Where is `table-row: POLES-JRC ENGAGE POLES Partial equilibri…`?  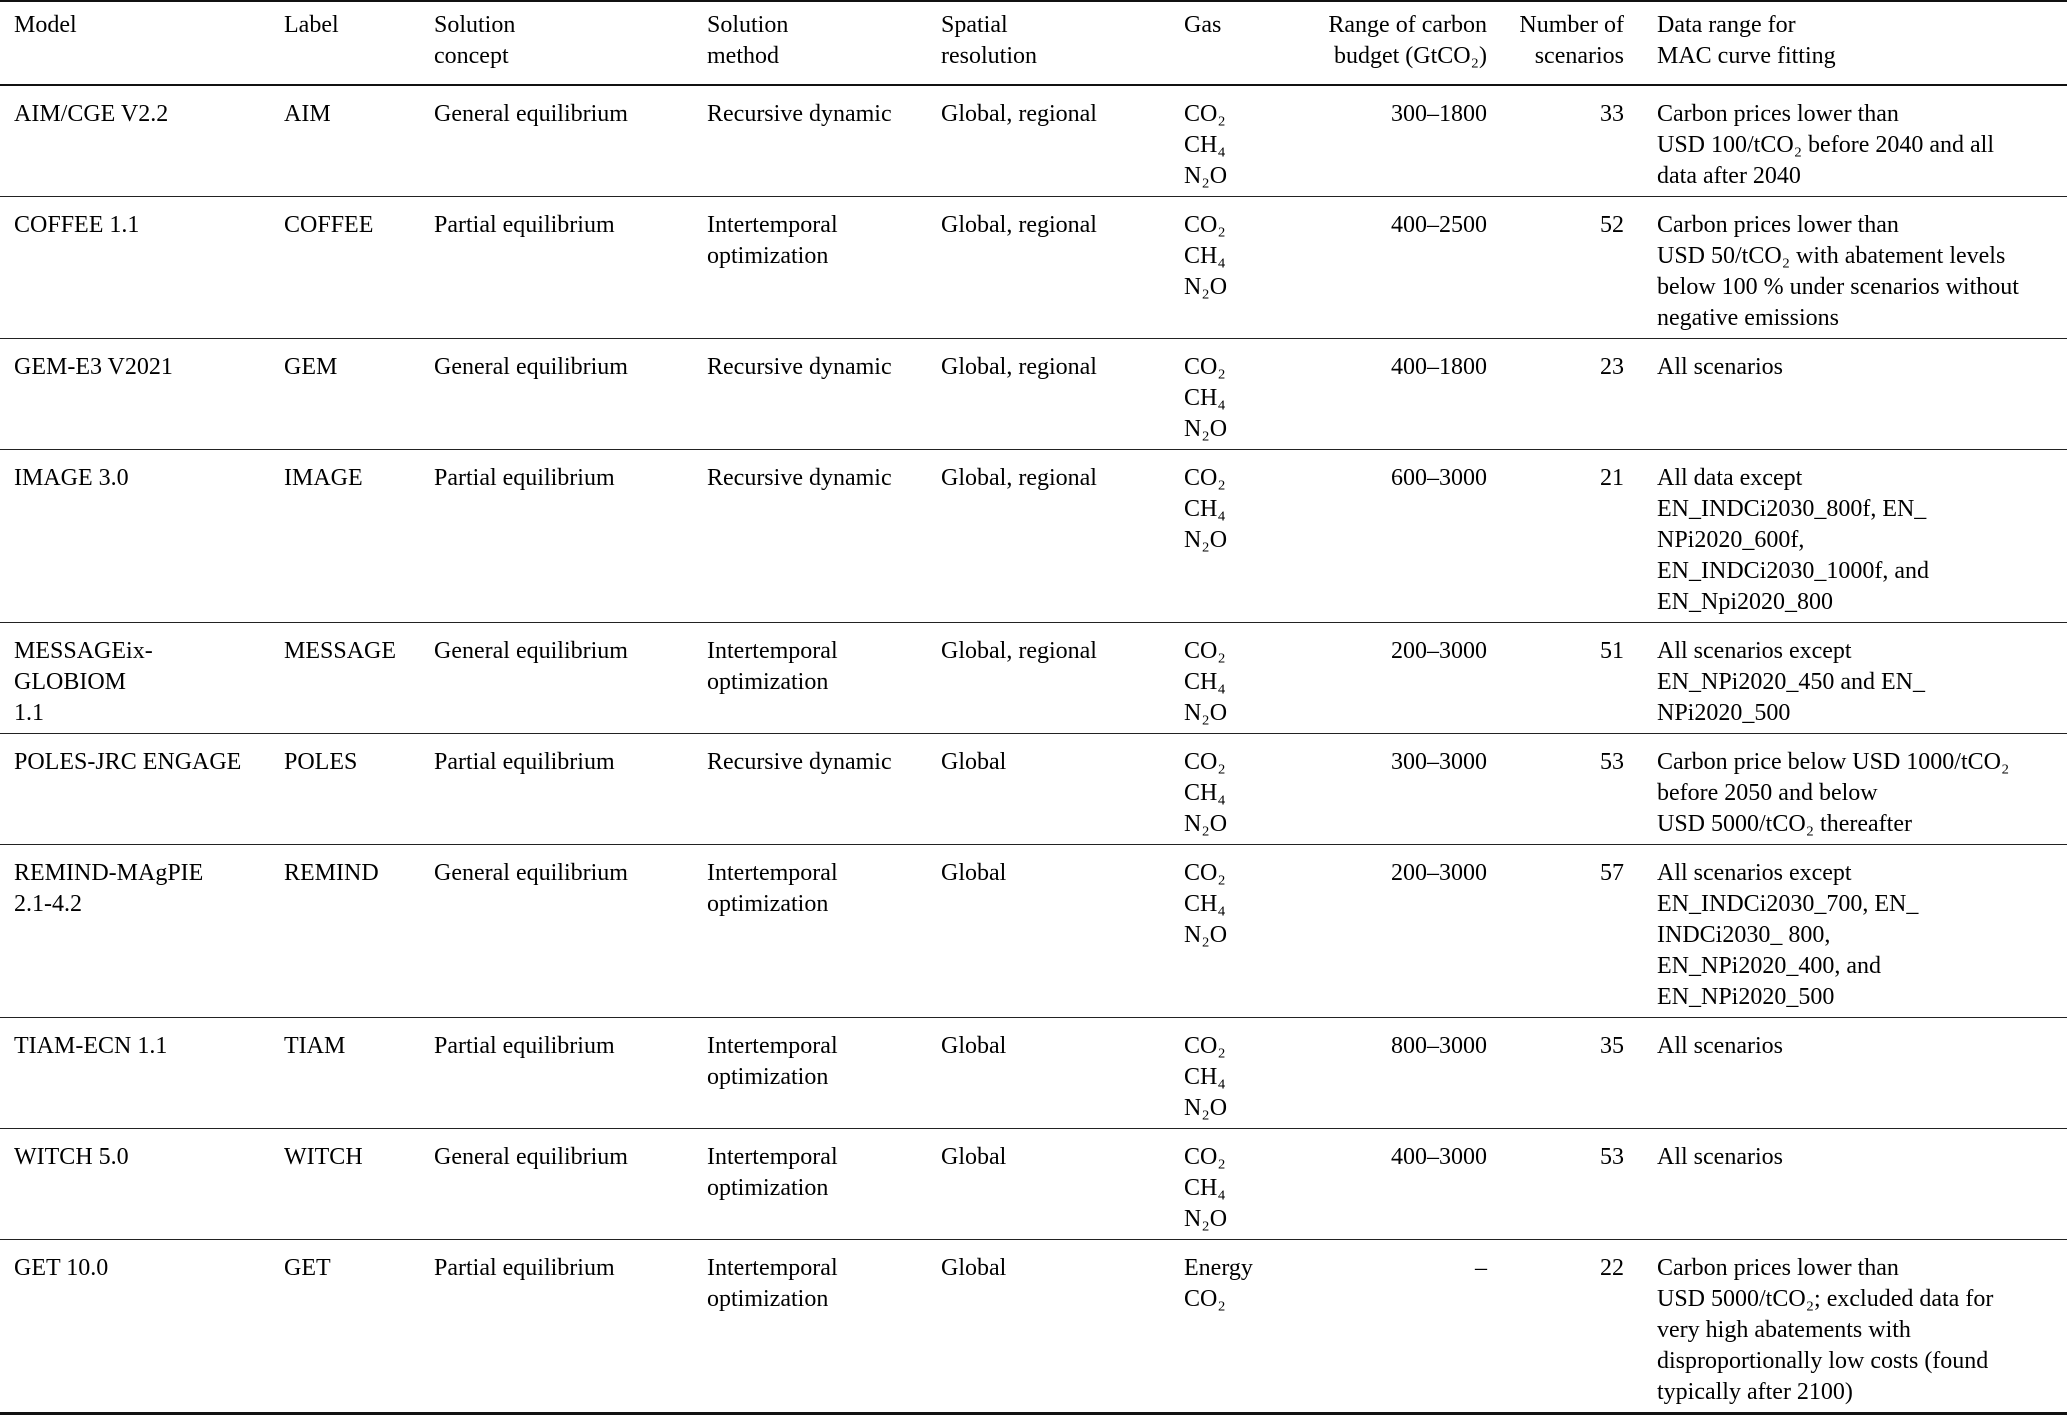
table-row: POLES-JRC ENGAGE POLES Partial equilibri… is located at coordinates (1033, 789).